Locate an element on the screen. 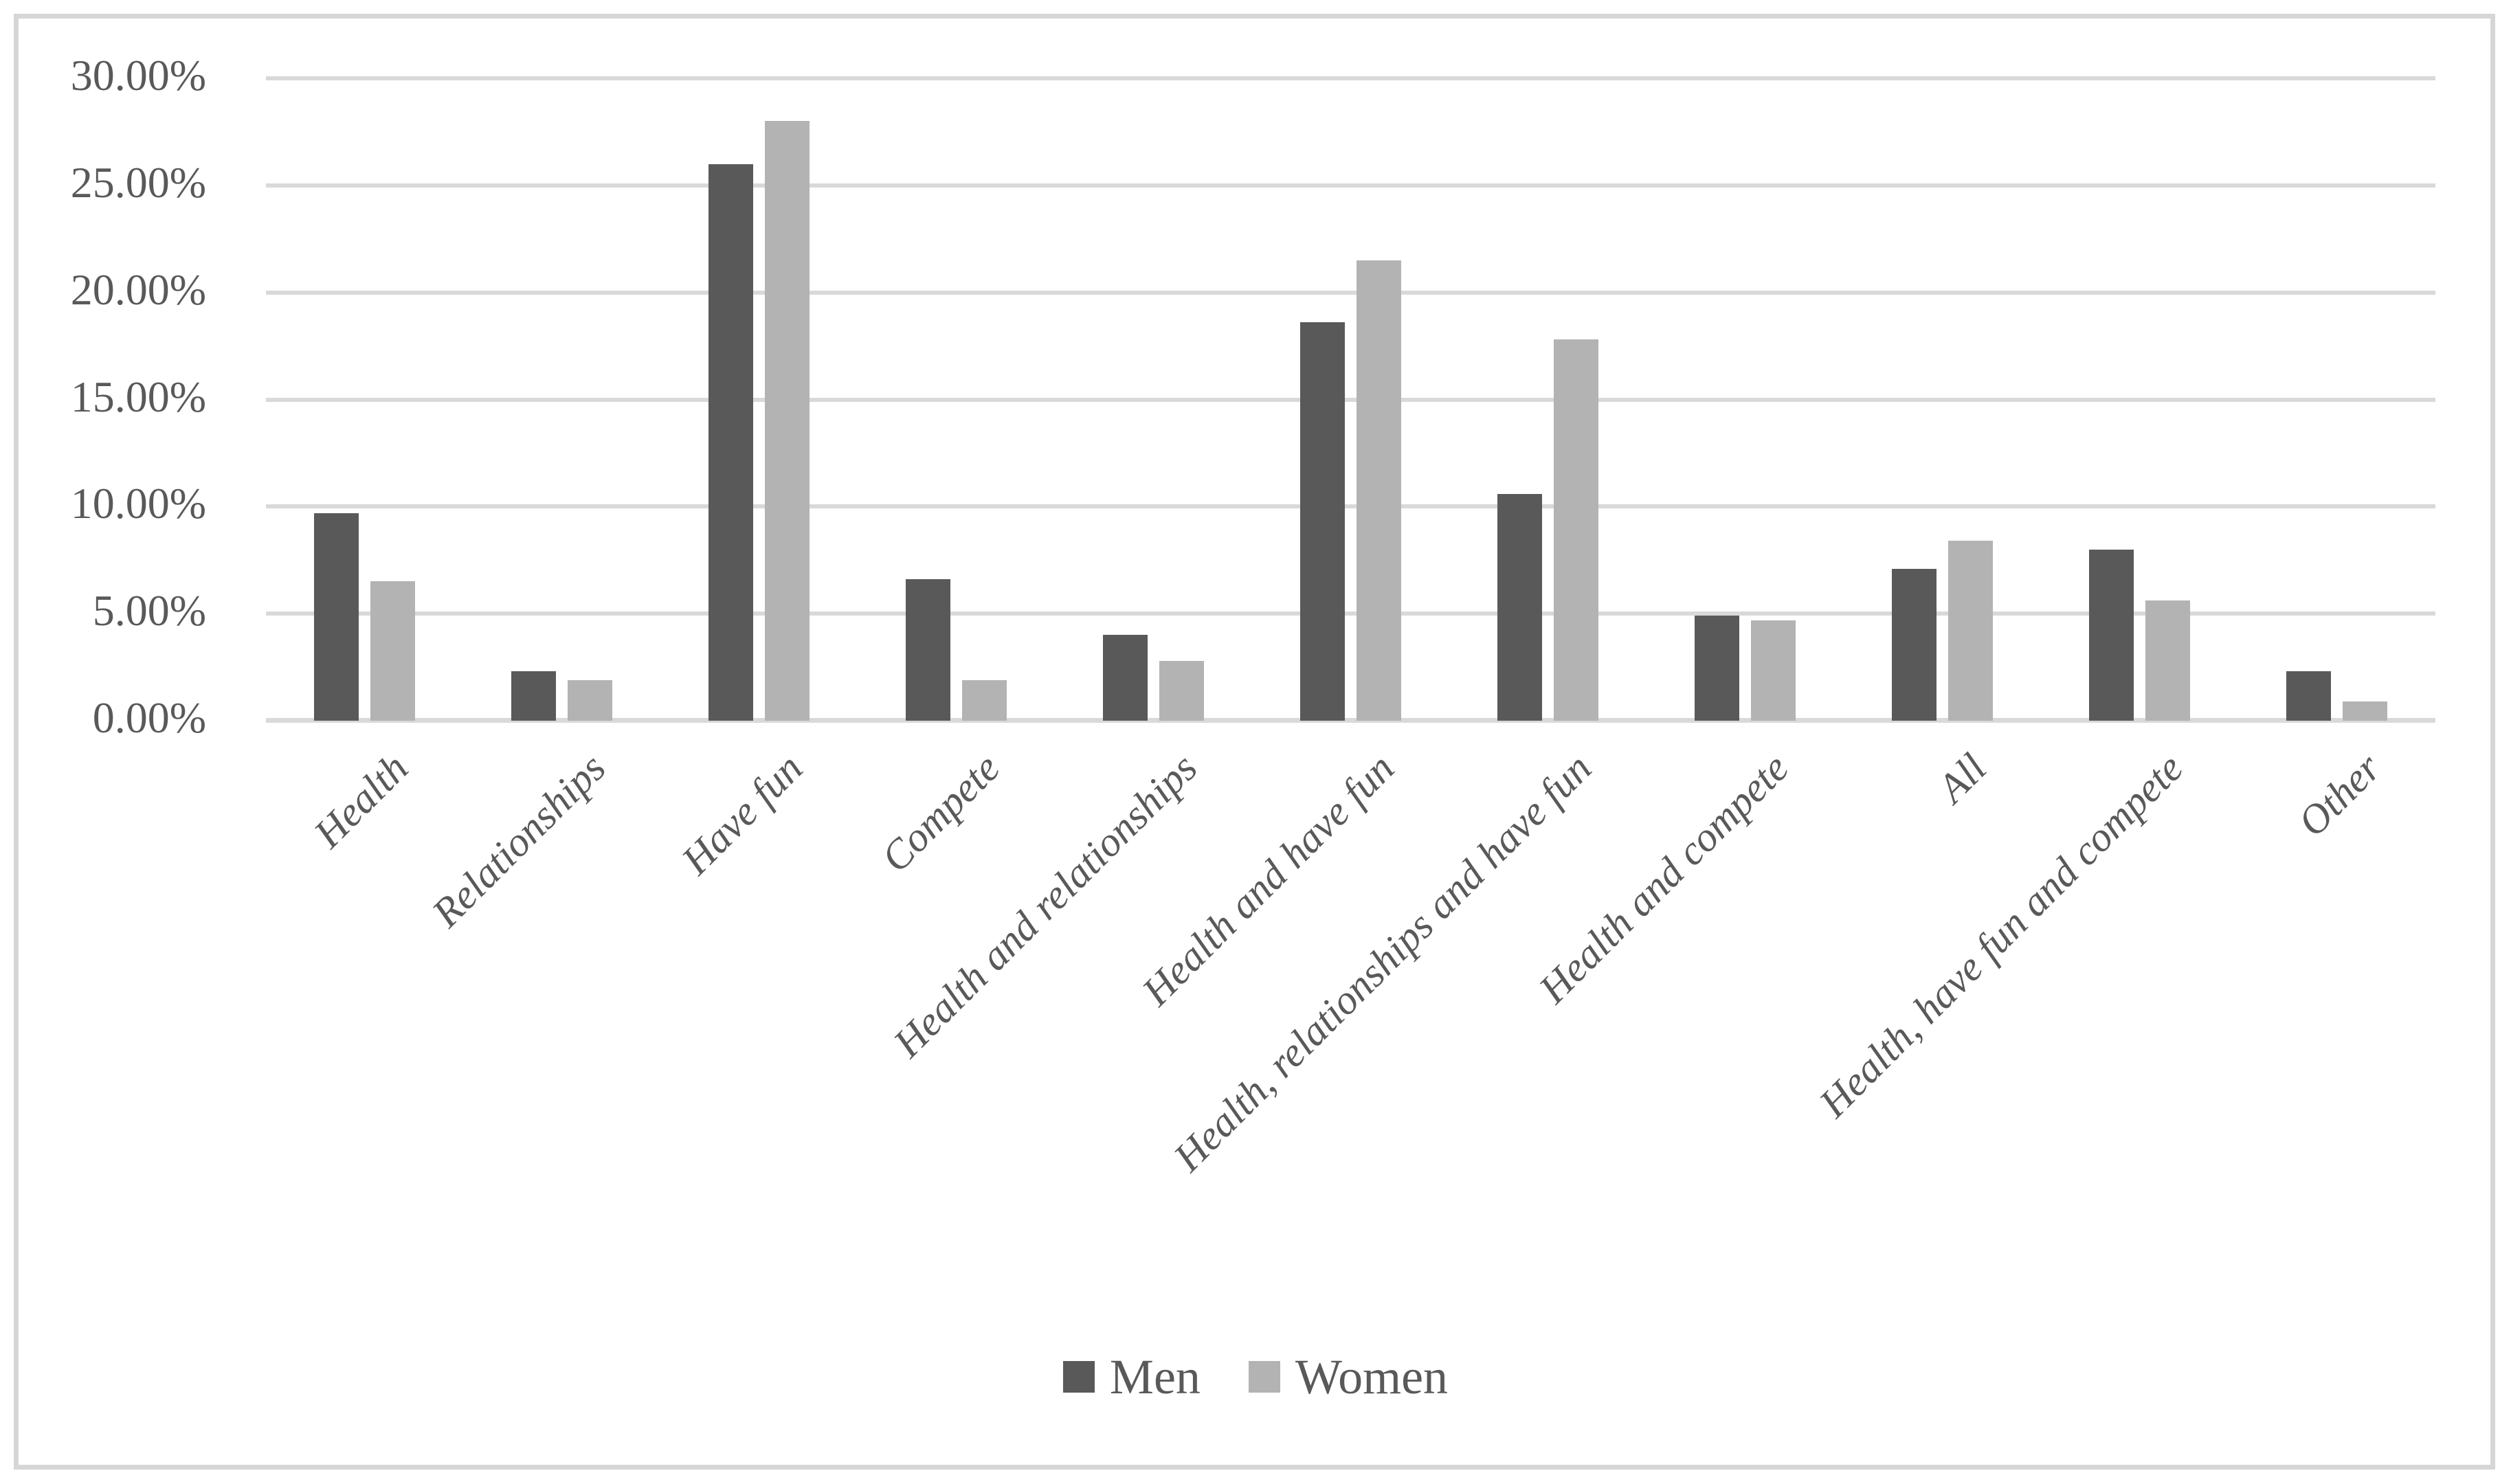 The height and width of the screenshot is (1484, 2511). gridline-10pct is located at coordinates (1350, 506).